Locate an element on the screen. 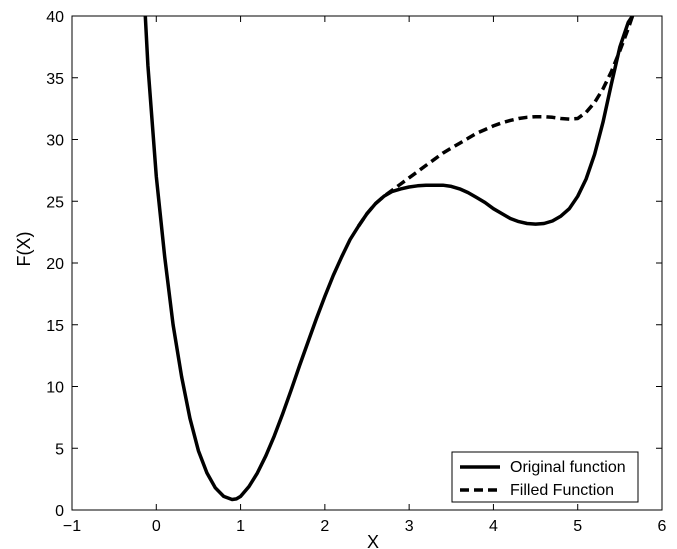  legend-label-original-function: Original function is located at coordinates (568, 467).